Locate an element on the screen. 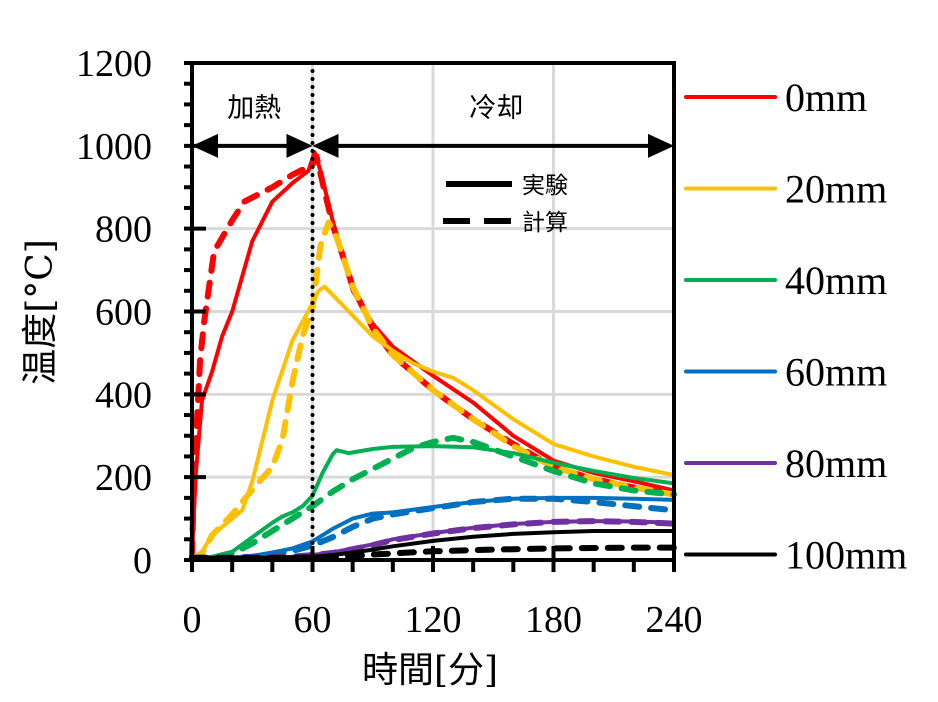 This screenshot has width=938, height=702. y-axis-title: 温度[°C] is located at coordinates (40, 312).